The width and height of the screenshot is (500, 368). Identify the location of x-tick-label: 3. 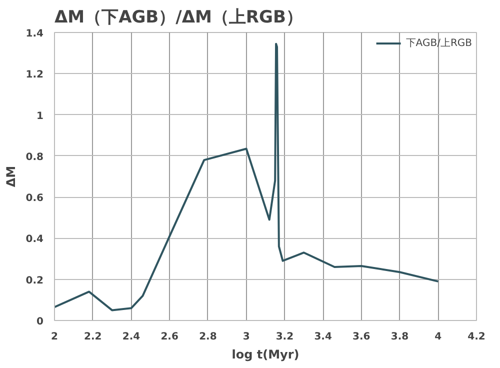
(246, 337).